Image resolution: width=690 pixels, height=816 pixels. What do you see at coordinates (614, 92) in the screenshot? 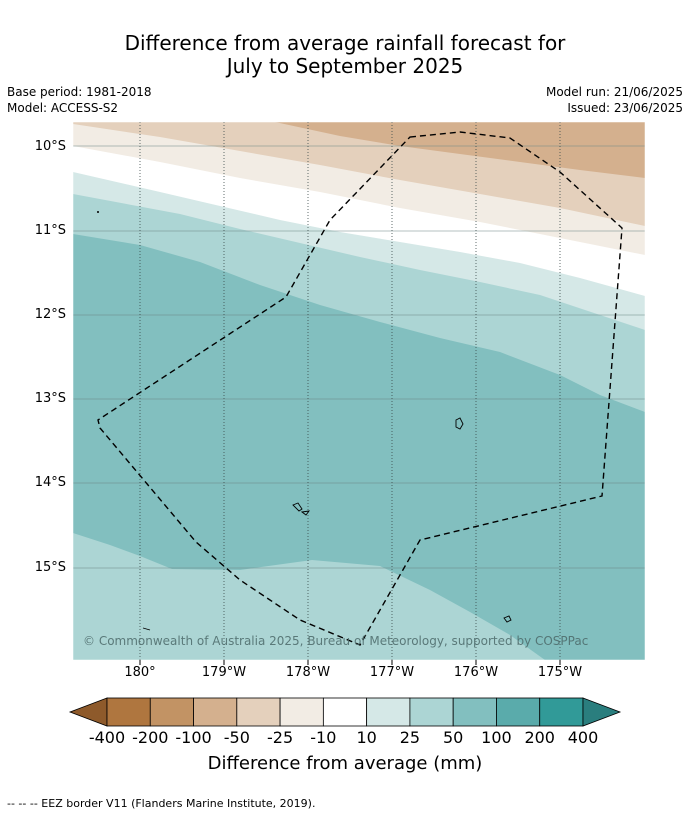
I see `model-run-label: Model run: 21/06/2025` at bounding box center [614, 92].